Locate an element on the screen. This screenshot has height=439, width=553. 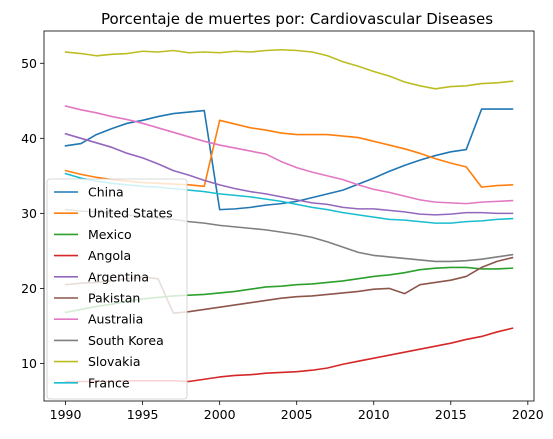
x-tick-label: 2005 is located at coordinates (297, 414).